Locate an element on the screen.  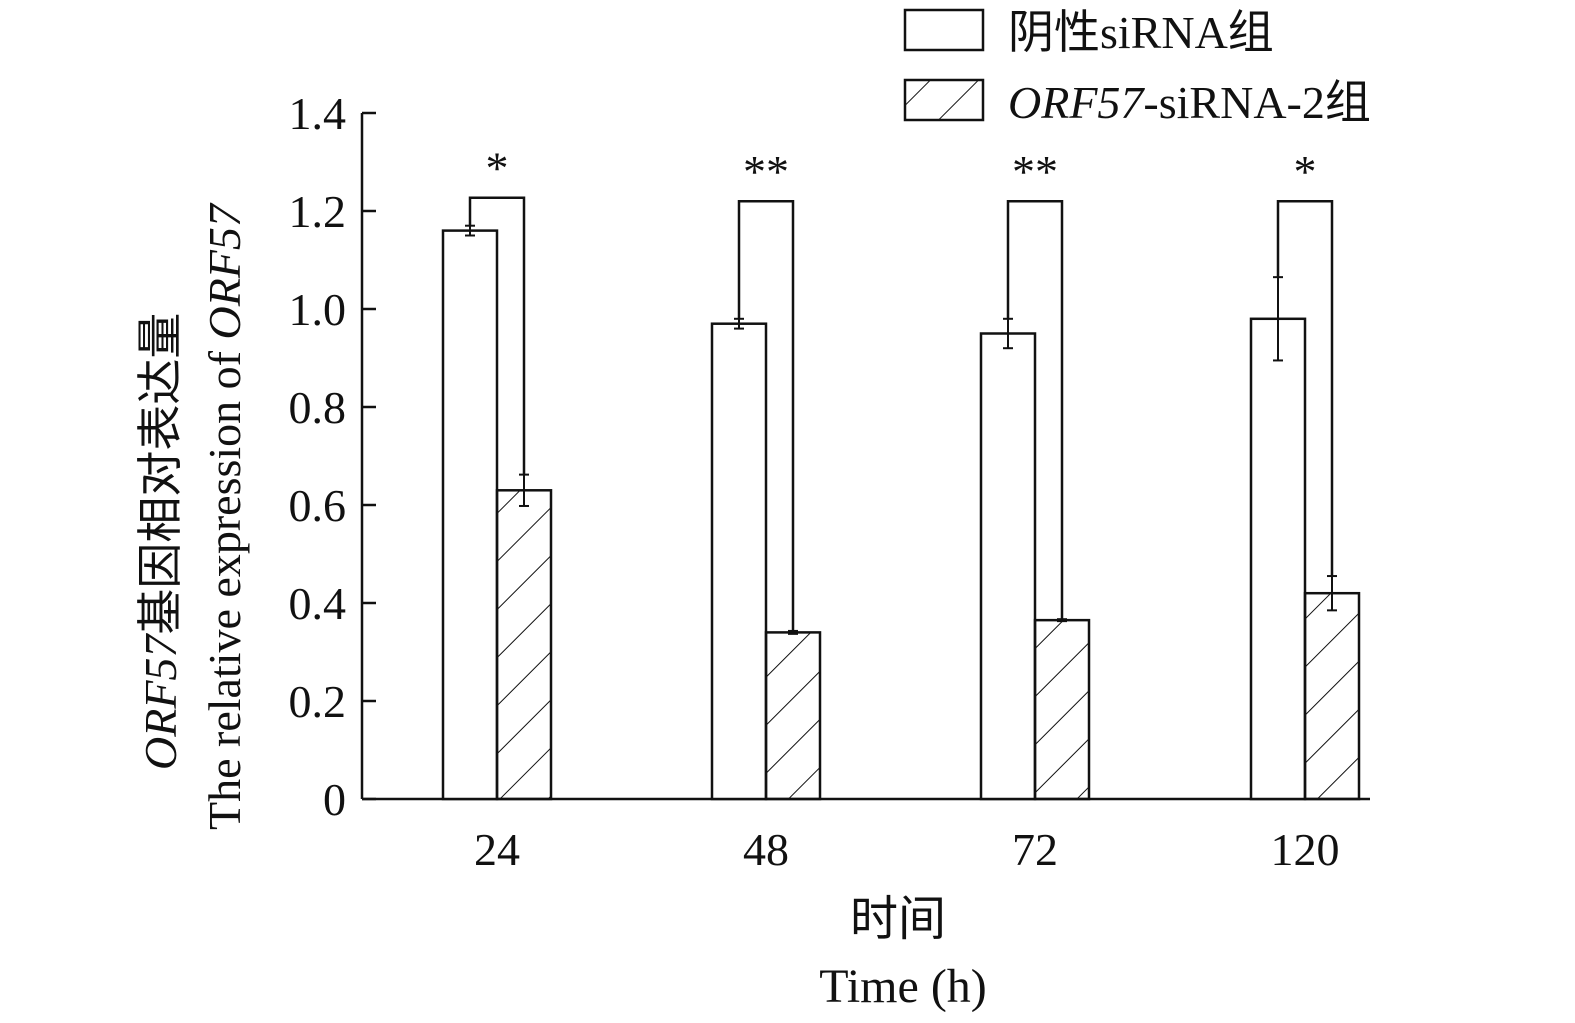
legend: 阴性siRNA组 ORF57-siRNA-2组 is located at coordinates (1137, 67).